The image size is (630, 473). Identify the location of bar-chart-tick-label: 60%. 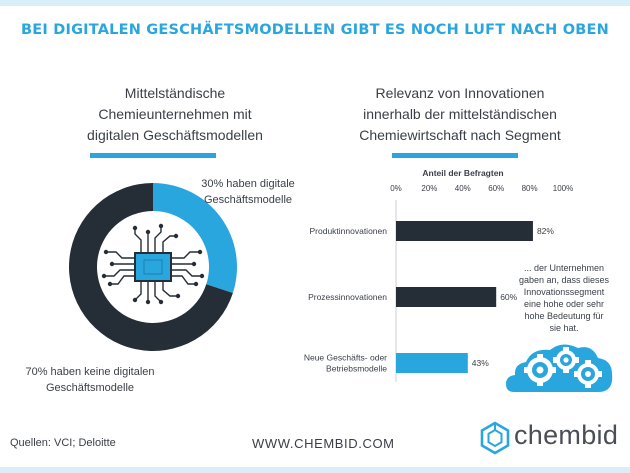
(496, 188).